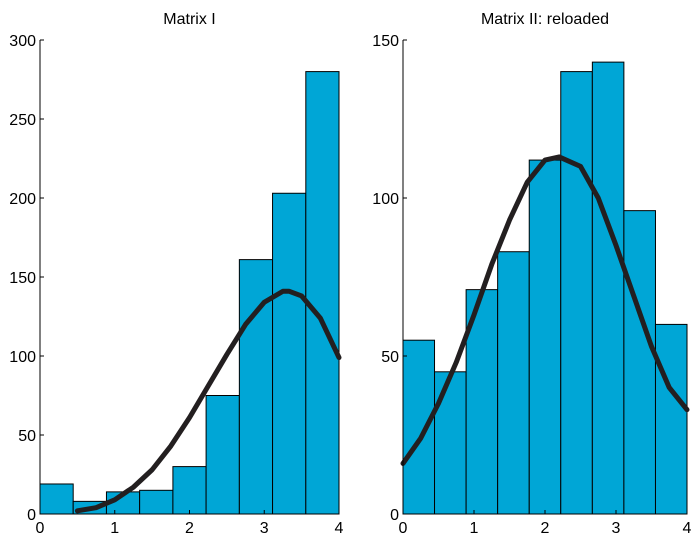 Image resolution: width=691 pixels, height=538 pixels. I want to click on chart-title: Matrix I, so click(189, 19).